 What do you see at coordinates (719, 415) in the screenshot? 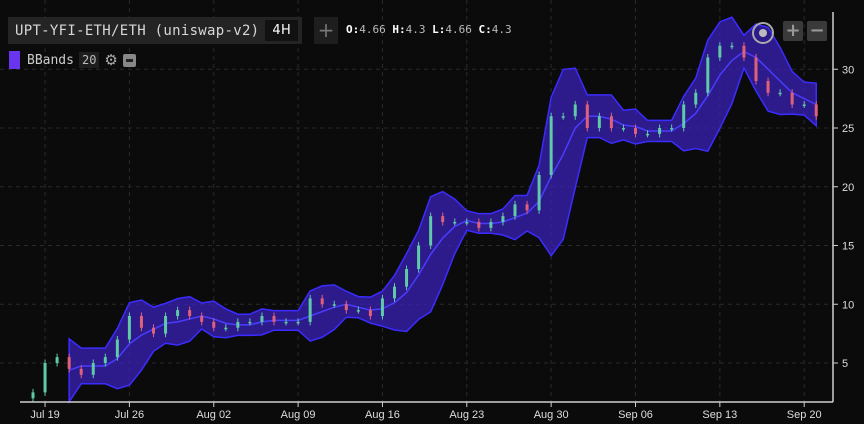
I see `x-tick-label: Sep 13` at bounding box center [719, 415].